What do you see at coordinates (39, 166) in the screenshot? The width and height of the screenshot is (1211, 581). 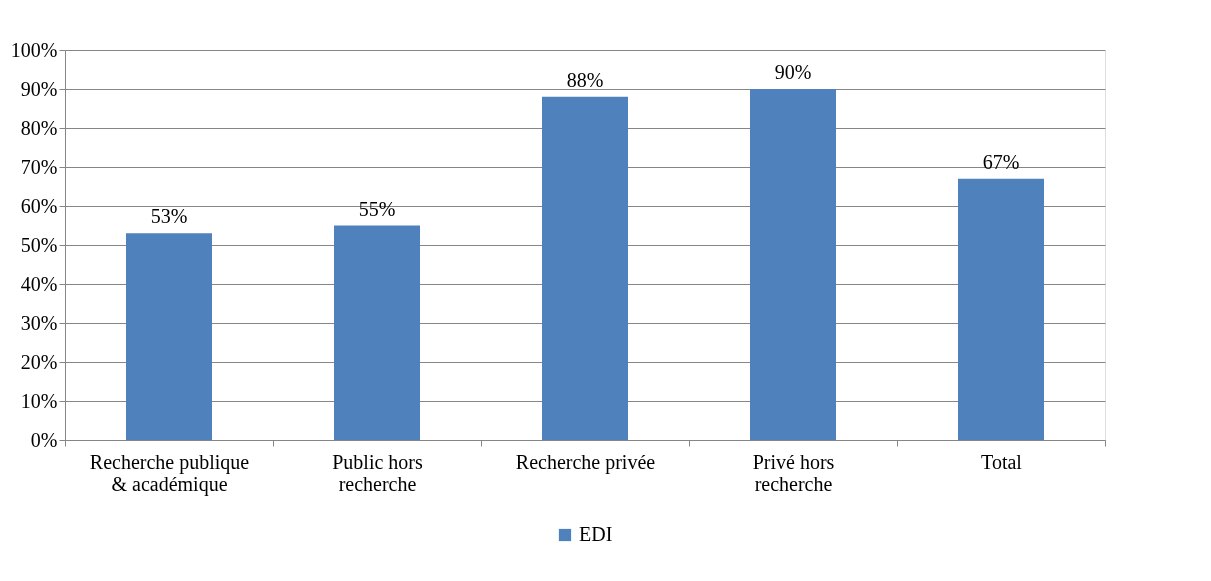 I see `y-tick-label: 70%` at bounding box center [39, 166].